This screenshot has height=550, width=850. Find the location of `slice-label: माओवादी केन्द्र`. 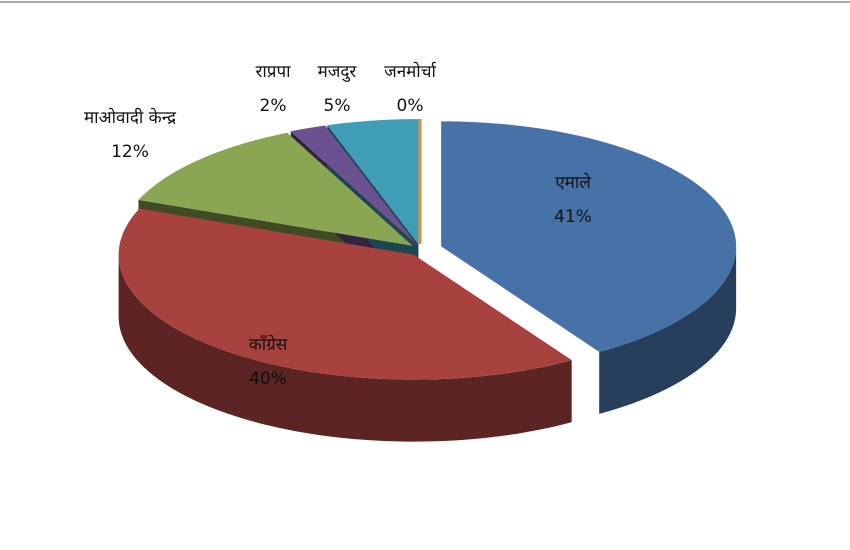

slice-label: माओवादी केन्द्र is located at coordinates (130, 117).